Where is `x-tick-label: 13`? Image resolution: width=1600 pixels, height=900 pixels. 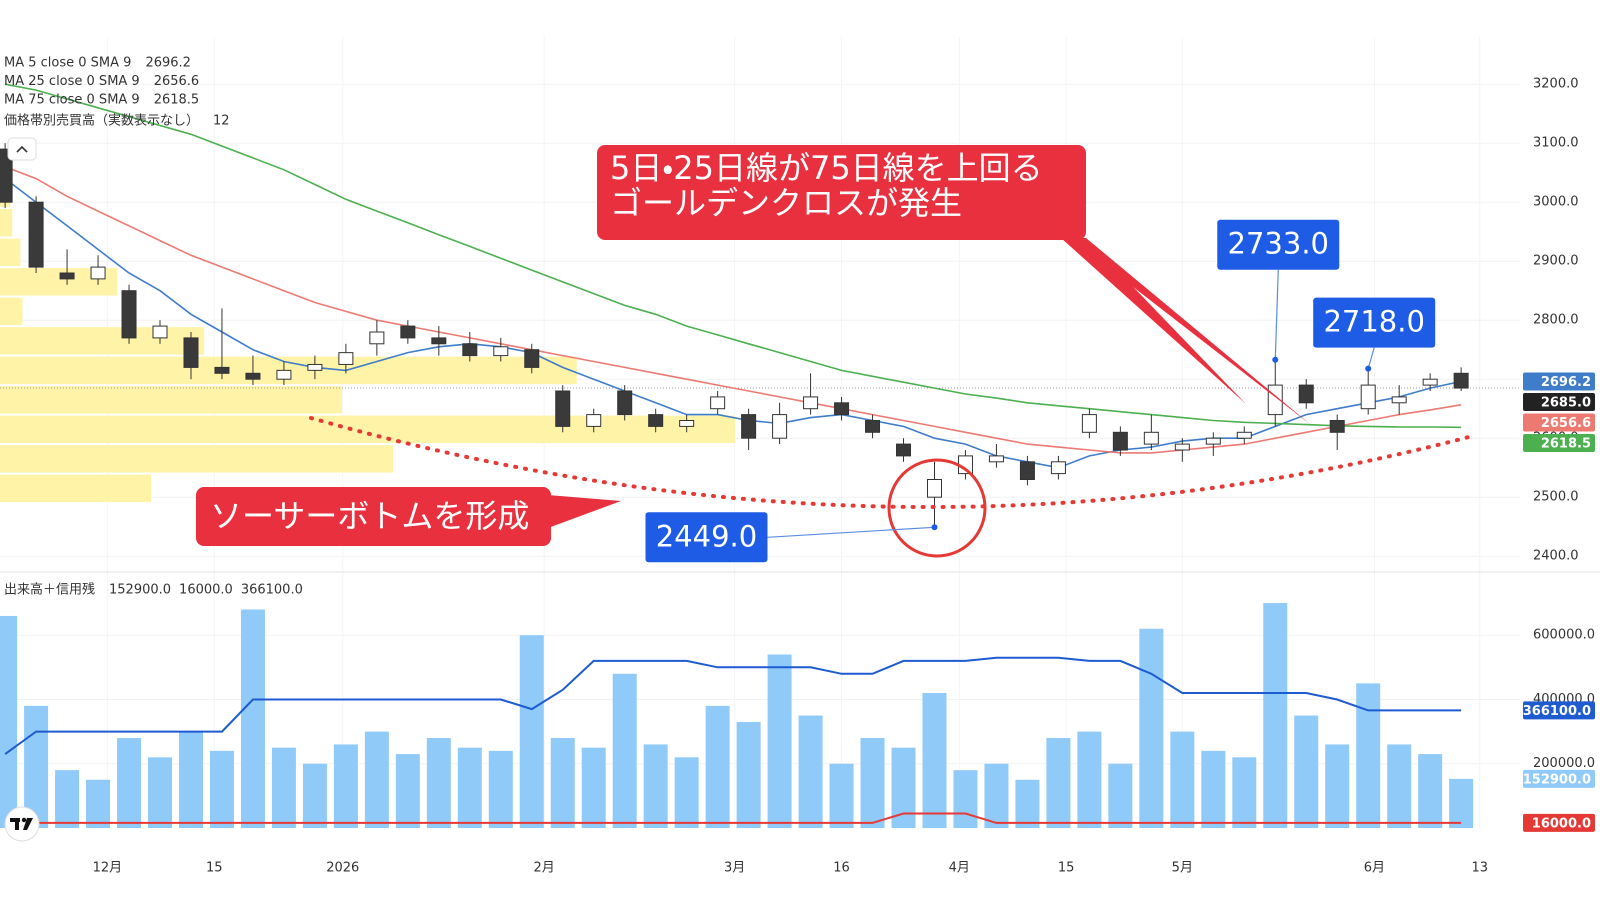 x-tick-label: 13 is located at coordinates (1479, 868).